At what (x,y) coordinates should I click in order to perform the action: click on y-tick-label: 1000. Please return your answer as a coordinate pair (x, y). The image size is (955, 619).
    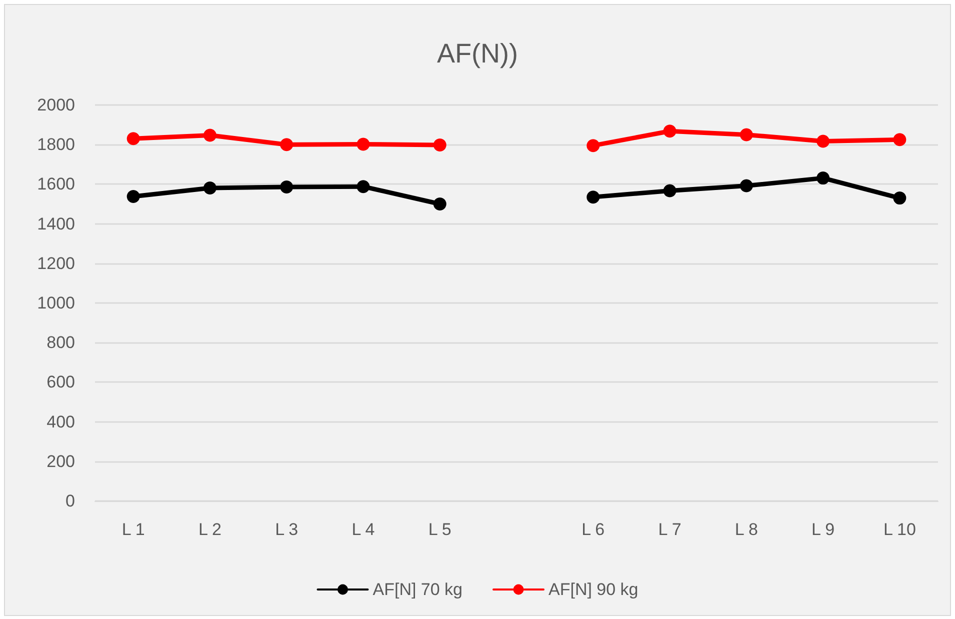
    Looking at the image, I should click on (56, 303).